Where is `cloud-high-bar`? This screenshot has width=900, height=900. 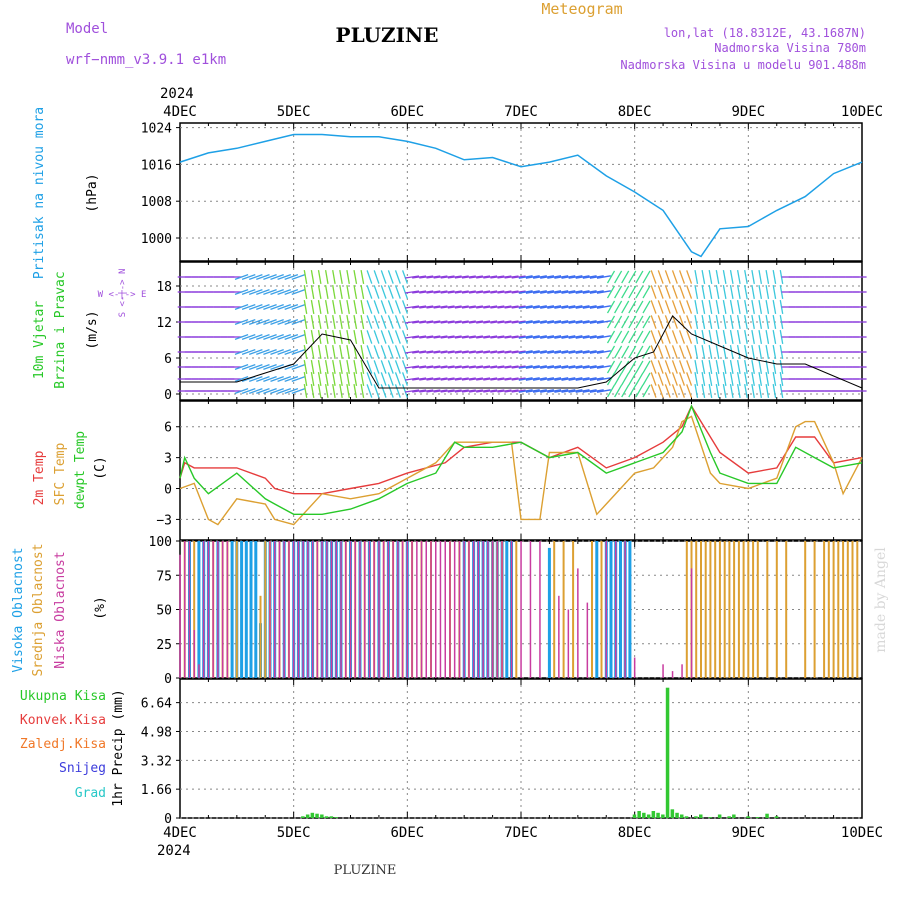
cloud-high-bar is located at coordinates (232, 609).